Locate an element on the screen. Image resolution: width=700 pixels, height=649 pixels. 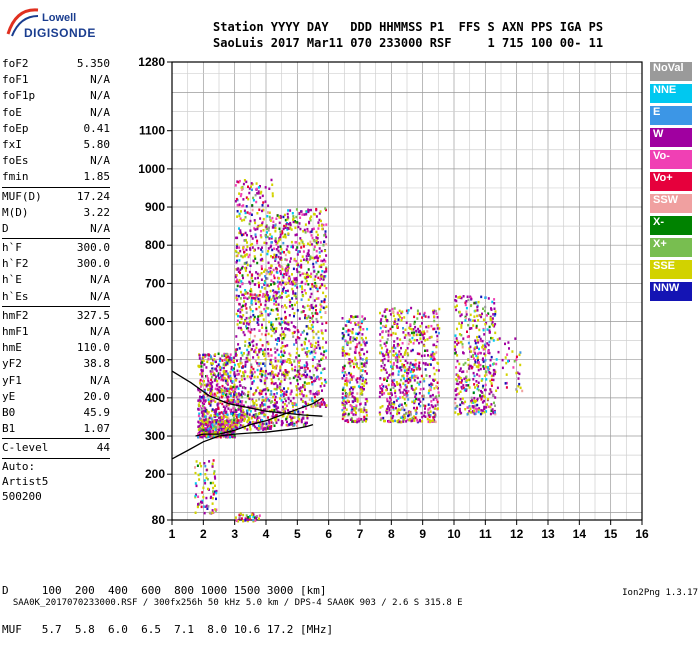
param-row: yF2 38.8 is located at coordinates (56, 364).